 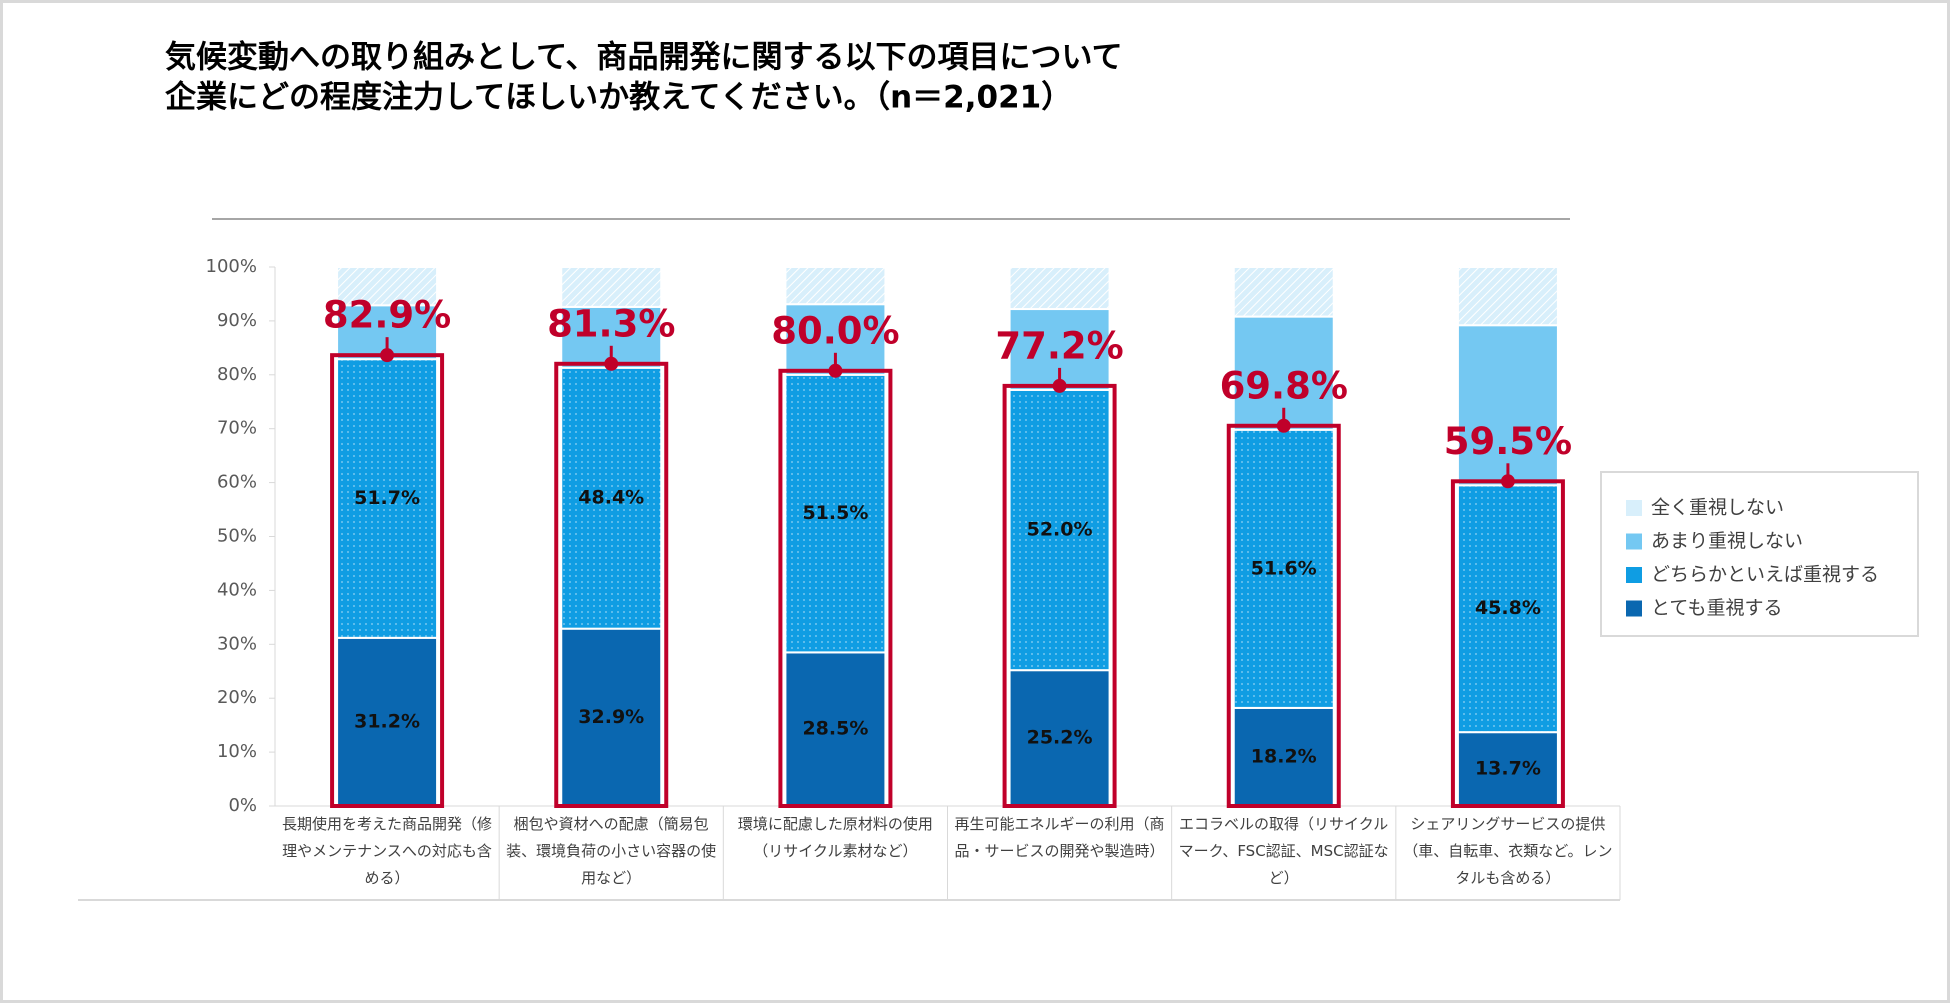 What do you see at coordinates (644, 58) in the screenshot?
I see `chart-title: 気候変動への取り組みとして、商品開発に関する以下の項目について` at bounding box center [644, 58].